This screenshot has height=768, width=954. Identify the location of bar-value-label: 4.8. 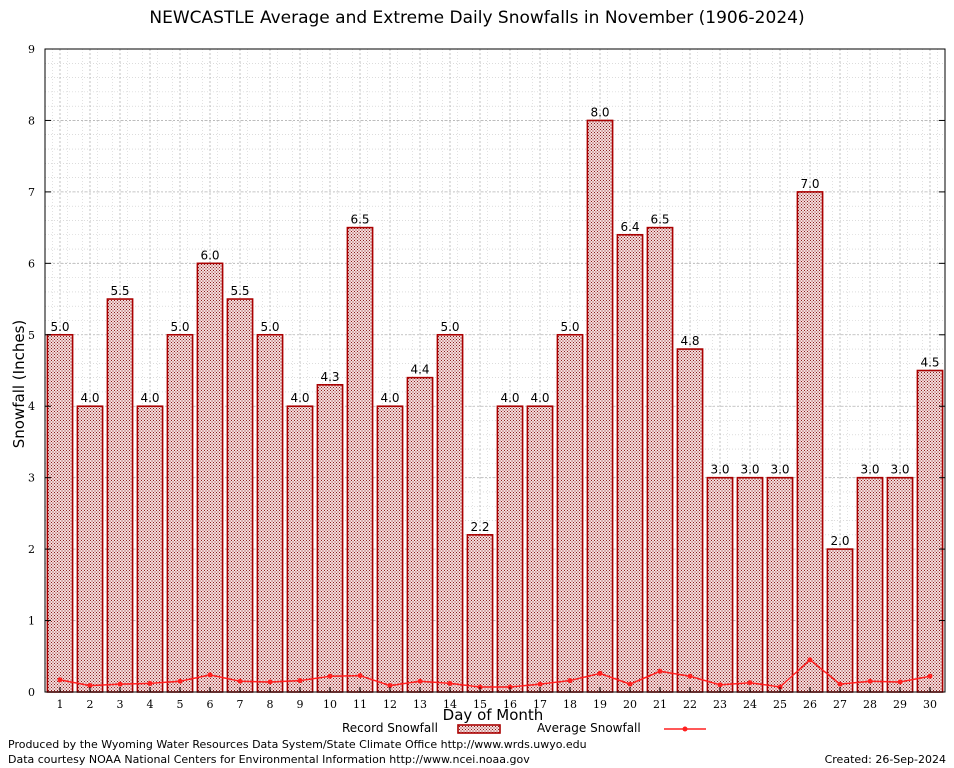
(689, 341).